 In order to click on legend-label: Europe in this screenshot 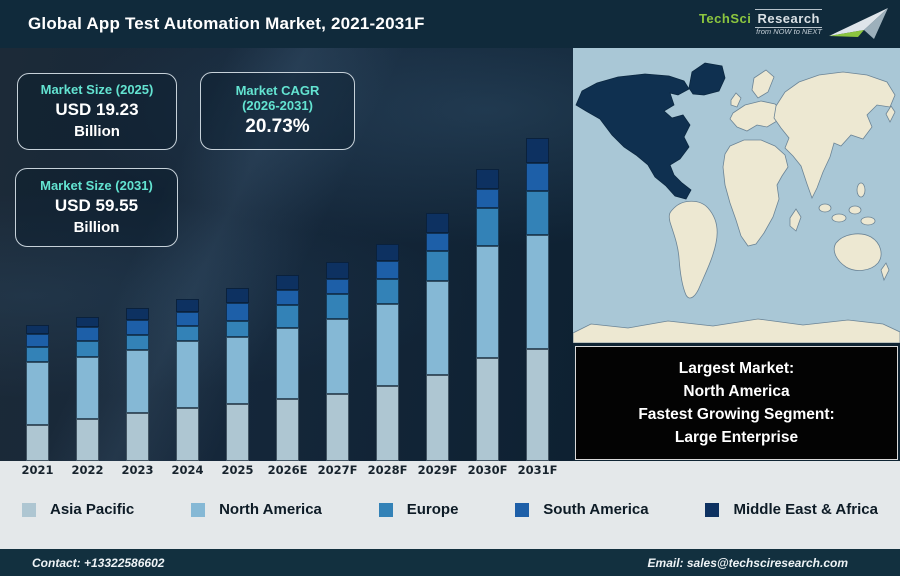, I will do `click(432, 509)`.